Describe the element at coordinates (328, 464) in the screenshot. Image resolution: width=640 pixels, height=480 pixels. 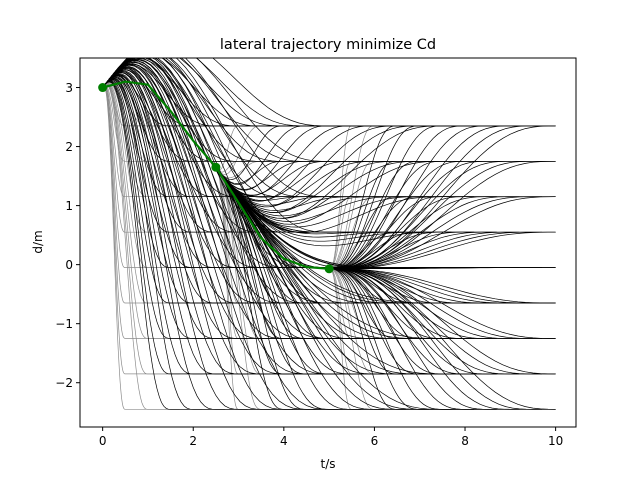
I see `x-axis-label: t/s` at that location.